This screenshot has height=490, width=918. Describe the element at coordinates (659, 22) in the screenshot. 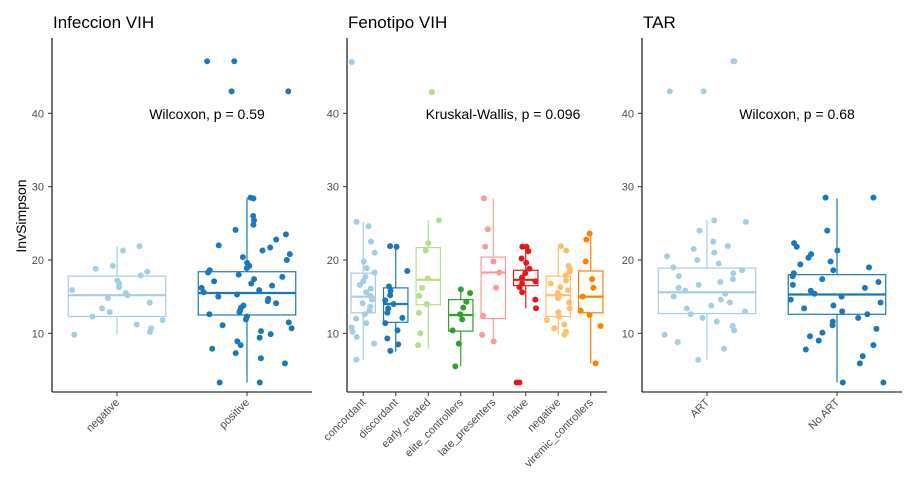

I see `panel-title: TAR` at that location.